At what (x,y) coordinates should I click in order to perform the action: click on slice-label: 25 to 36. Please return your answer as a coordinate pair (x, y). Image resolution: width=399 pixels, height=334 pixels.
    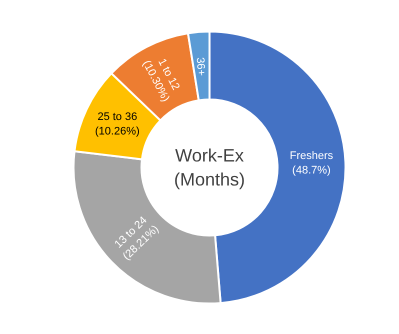
    Looking at the image, I should click on (117, 116).